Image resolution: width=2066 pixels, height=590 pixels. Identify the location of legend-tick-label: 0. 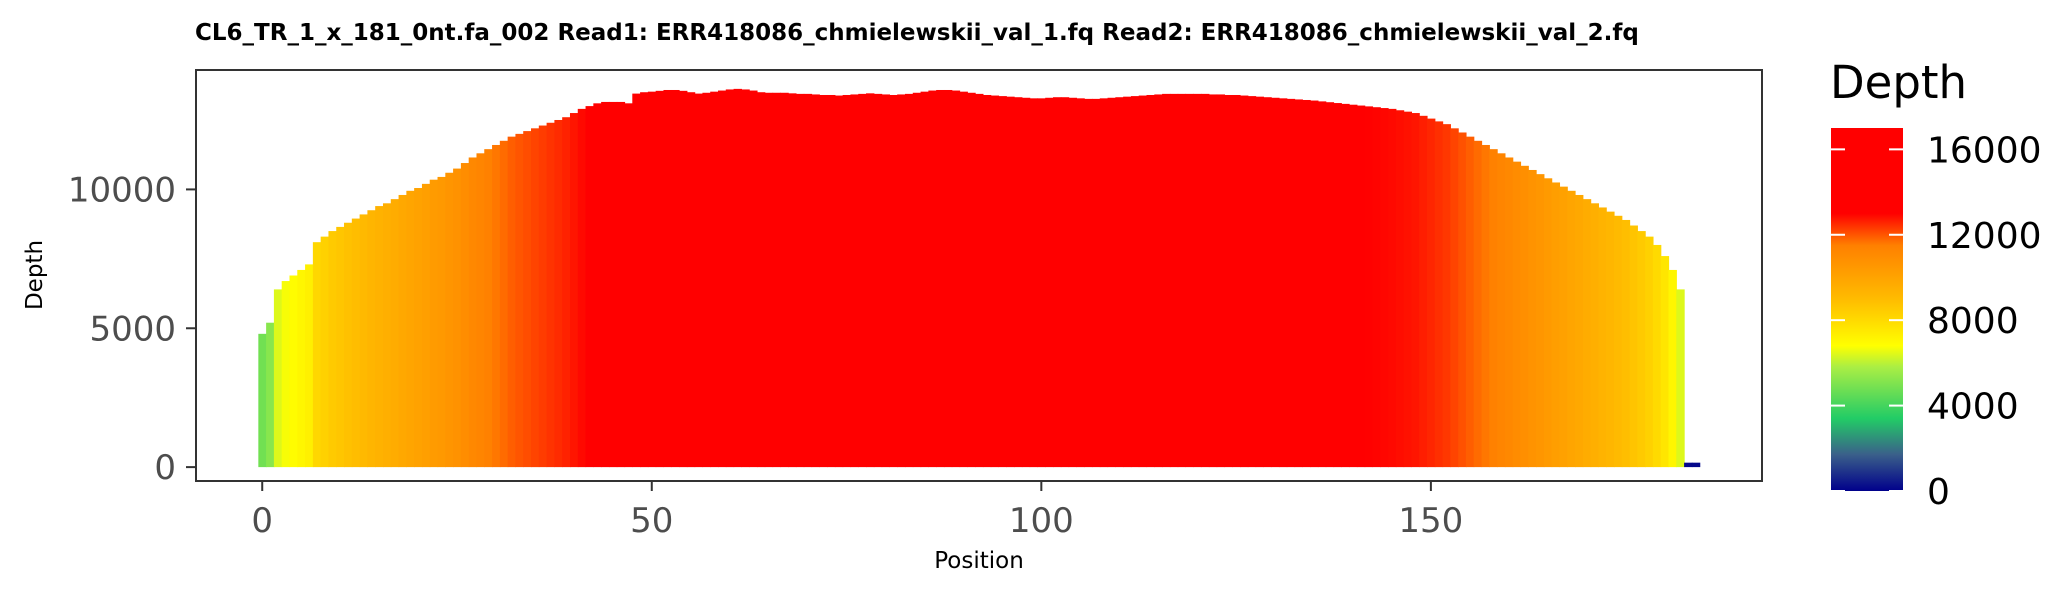
(1938, 492).